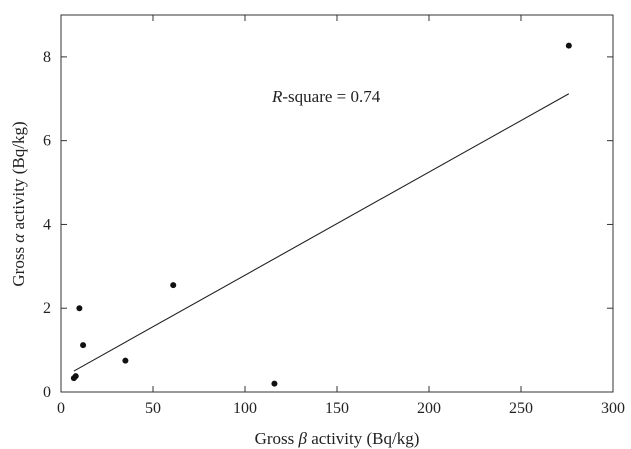 Image resolution: width=631 pixels, height=449 pixels. Describe the element at coordinates (337, 438) in the screenshot. I see `x-axis-title: Gross β activity (Bq/kg)` at that location.